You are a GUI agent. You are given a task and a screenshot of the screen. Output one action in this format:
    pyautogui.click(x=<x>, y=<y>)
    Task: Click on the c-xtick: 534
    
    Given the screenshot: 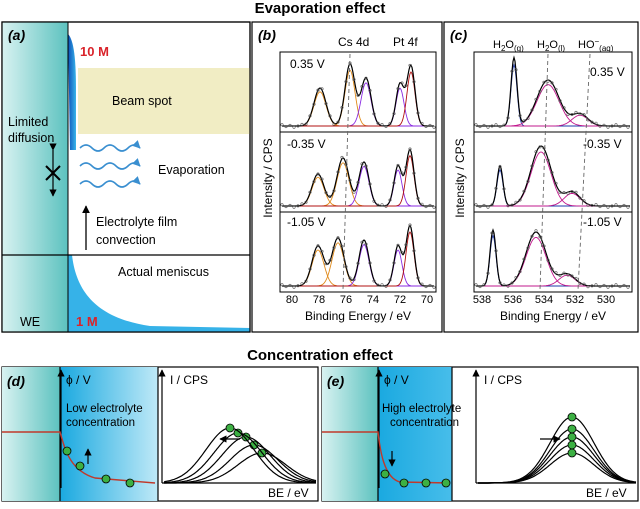 What is the action you would take?
    pyautogui.click(x=544, y=300)
    